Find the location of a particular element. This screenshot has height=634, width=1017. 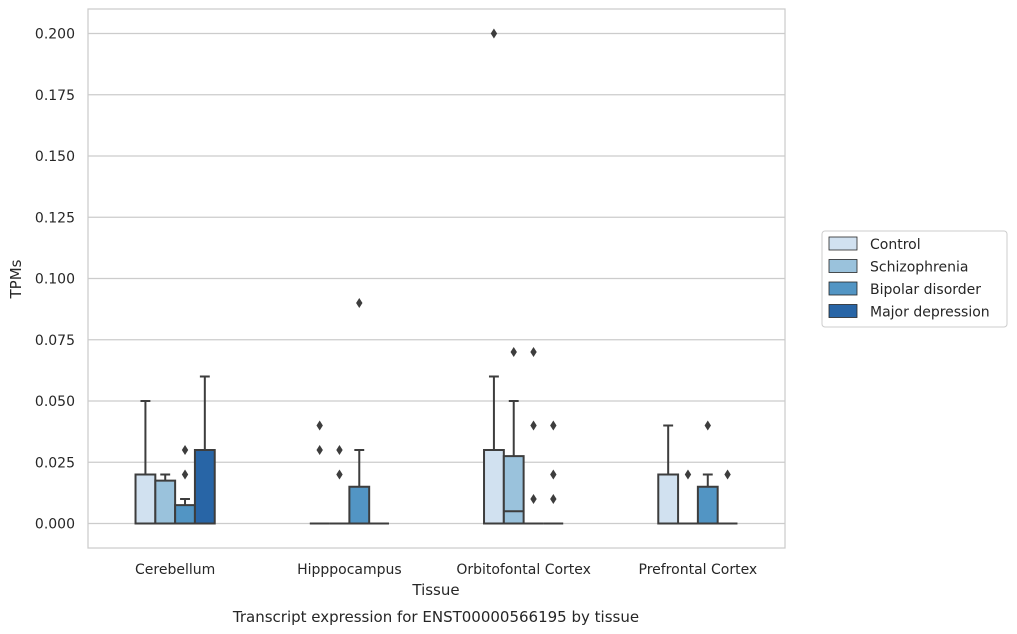

y-tick-label: 0.100 is located at coordinates (55, 280).